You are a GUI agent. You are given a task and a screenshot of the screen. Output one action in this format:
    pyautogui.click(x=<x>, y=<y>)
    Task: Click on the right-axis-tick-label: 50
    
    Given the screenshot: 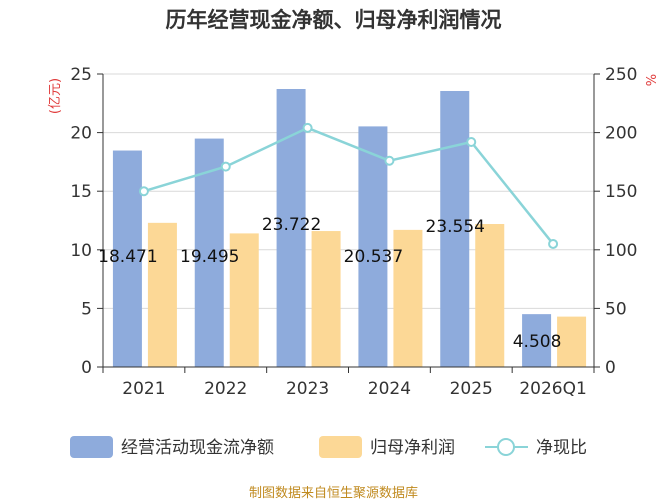 What is the action you would take?
    pyautogui.click(x=616, y=309)
    